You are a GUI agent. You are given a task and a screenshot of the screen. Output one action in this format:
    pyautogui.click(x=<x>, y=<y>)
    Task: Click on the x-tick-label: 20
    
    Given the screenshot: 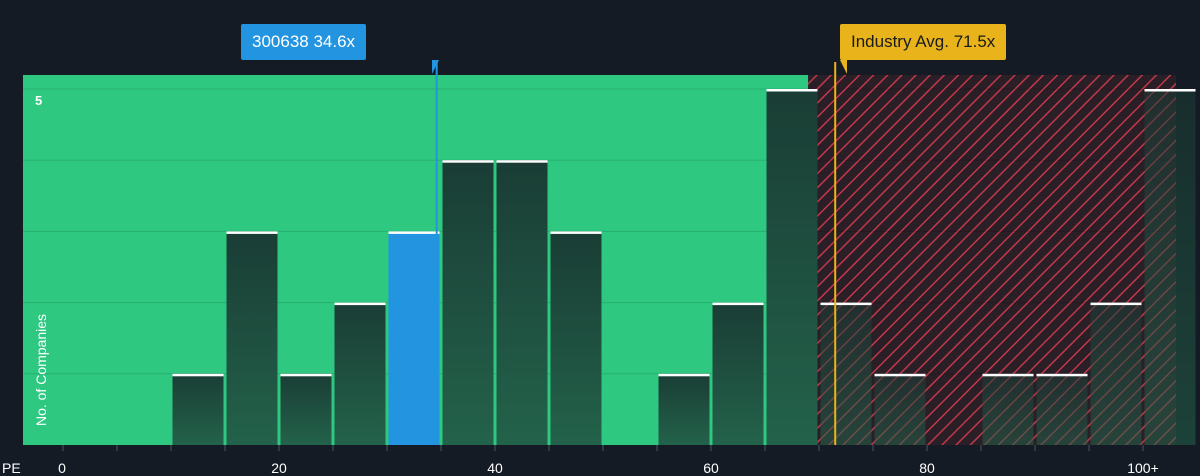 What is the action you would take?
    pyautogui.click(x=279, y=468)
    